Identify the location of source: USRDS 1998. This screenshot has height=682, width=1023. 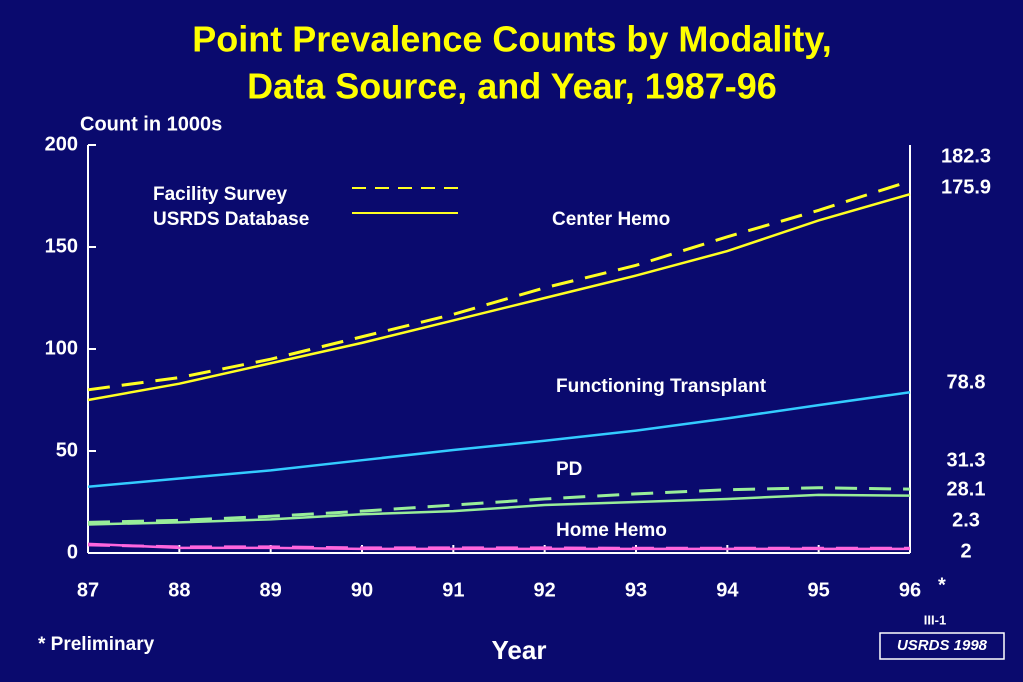
(942, 645).